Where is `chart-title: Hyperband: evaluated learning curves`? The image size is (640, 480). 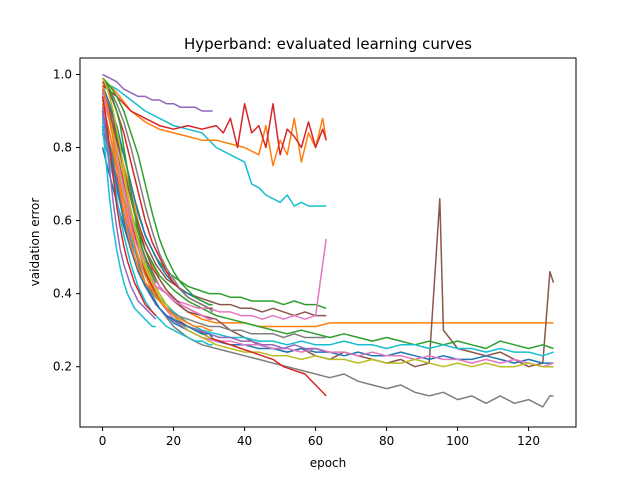
chart-title: Hyperband: evaluated learning curves is located at coordinates (328, 44).